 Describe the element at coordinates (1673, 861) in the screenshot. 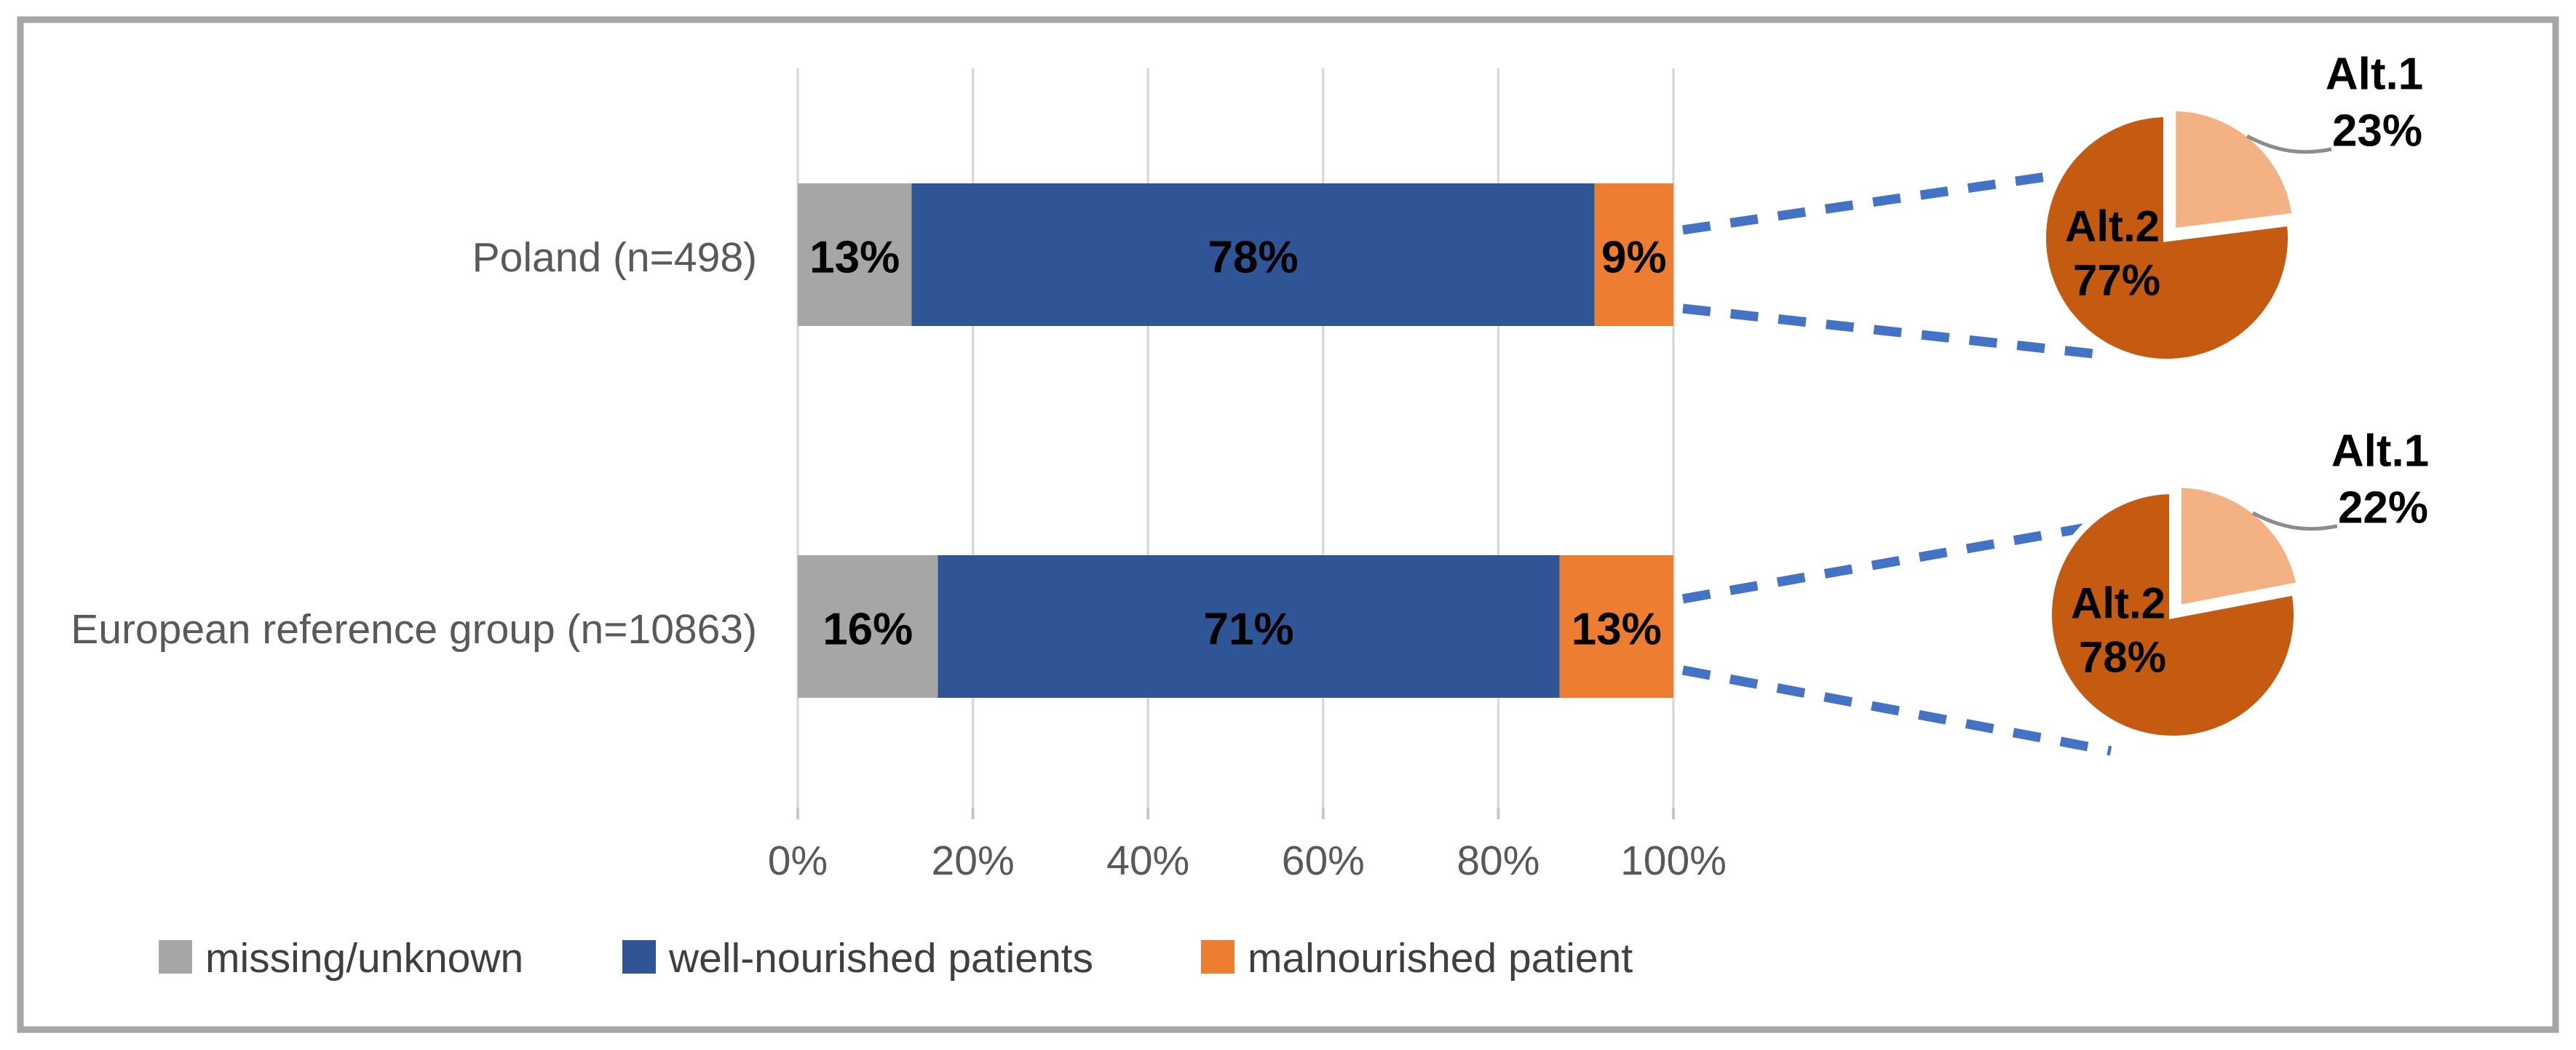

I see `x-tick-label: 100%` at that location.